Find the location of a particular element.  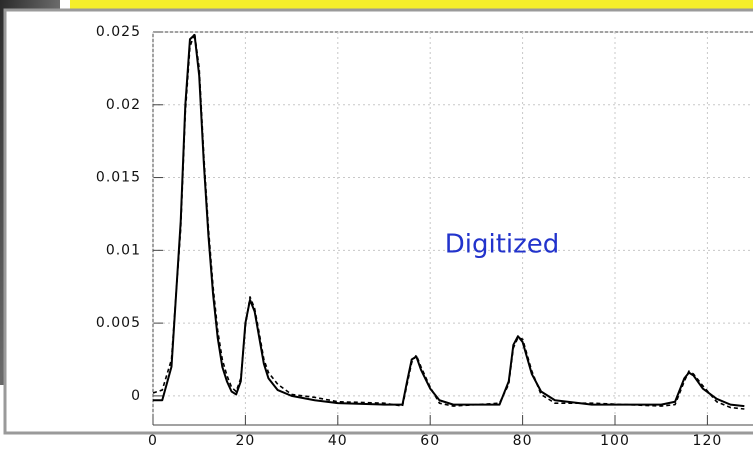

x-tick-label: 120 is located at coordinates (708, 441).